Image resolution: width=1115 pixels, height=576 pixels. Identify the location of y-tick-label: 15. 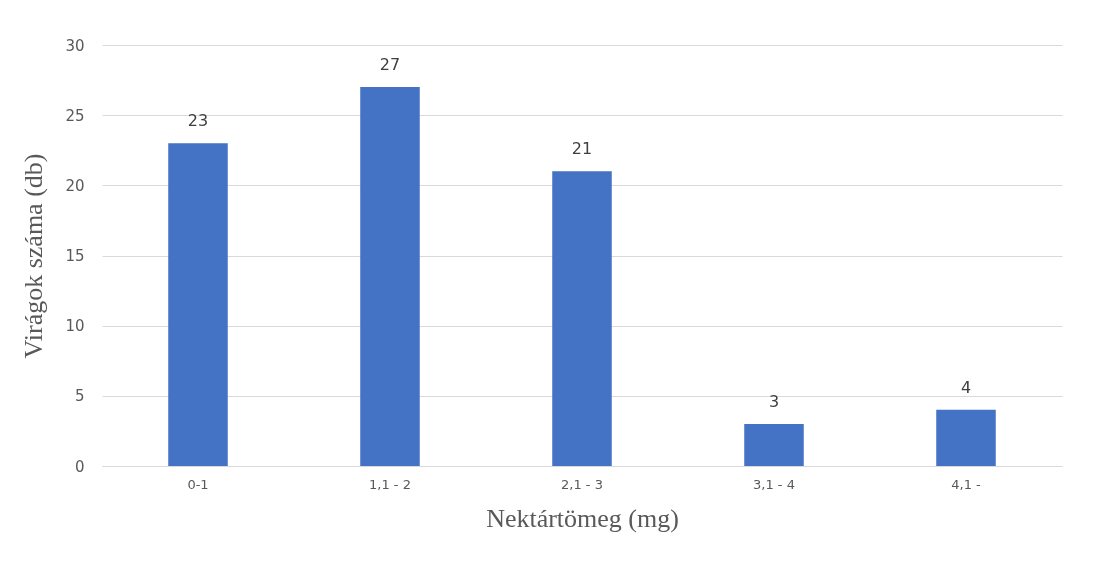
(75, 256).